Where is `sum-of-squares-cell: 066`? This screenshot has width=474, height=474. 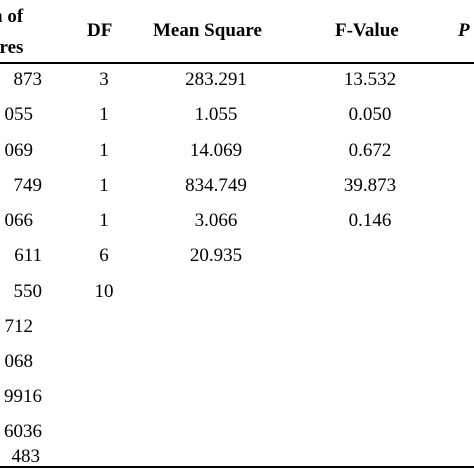 sum-of-squares-cell: 066 is located at coordinates (19, 220).